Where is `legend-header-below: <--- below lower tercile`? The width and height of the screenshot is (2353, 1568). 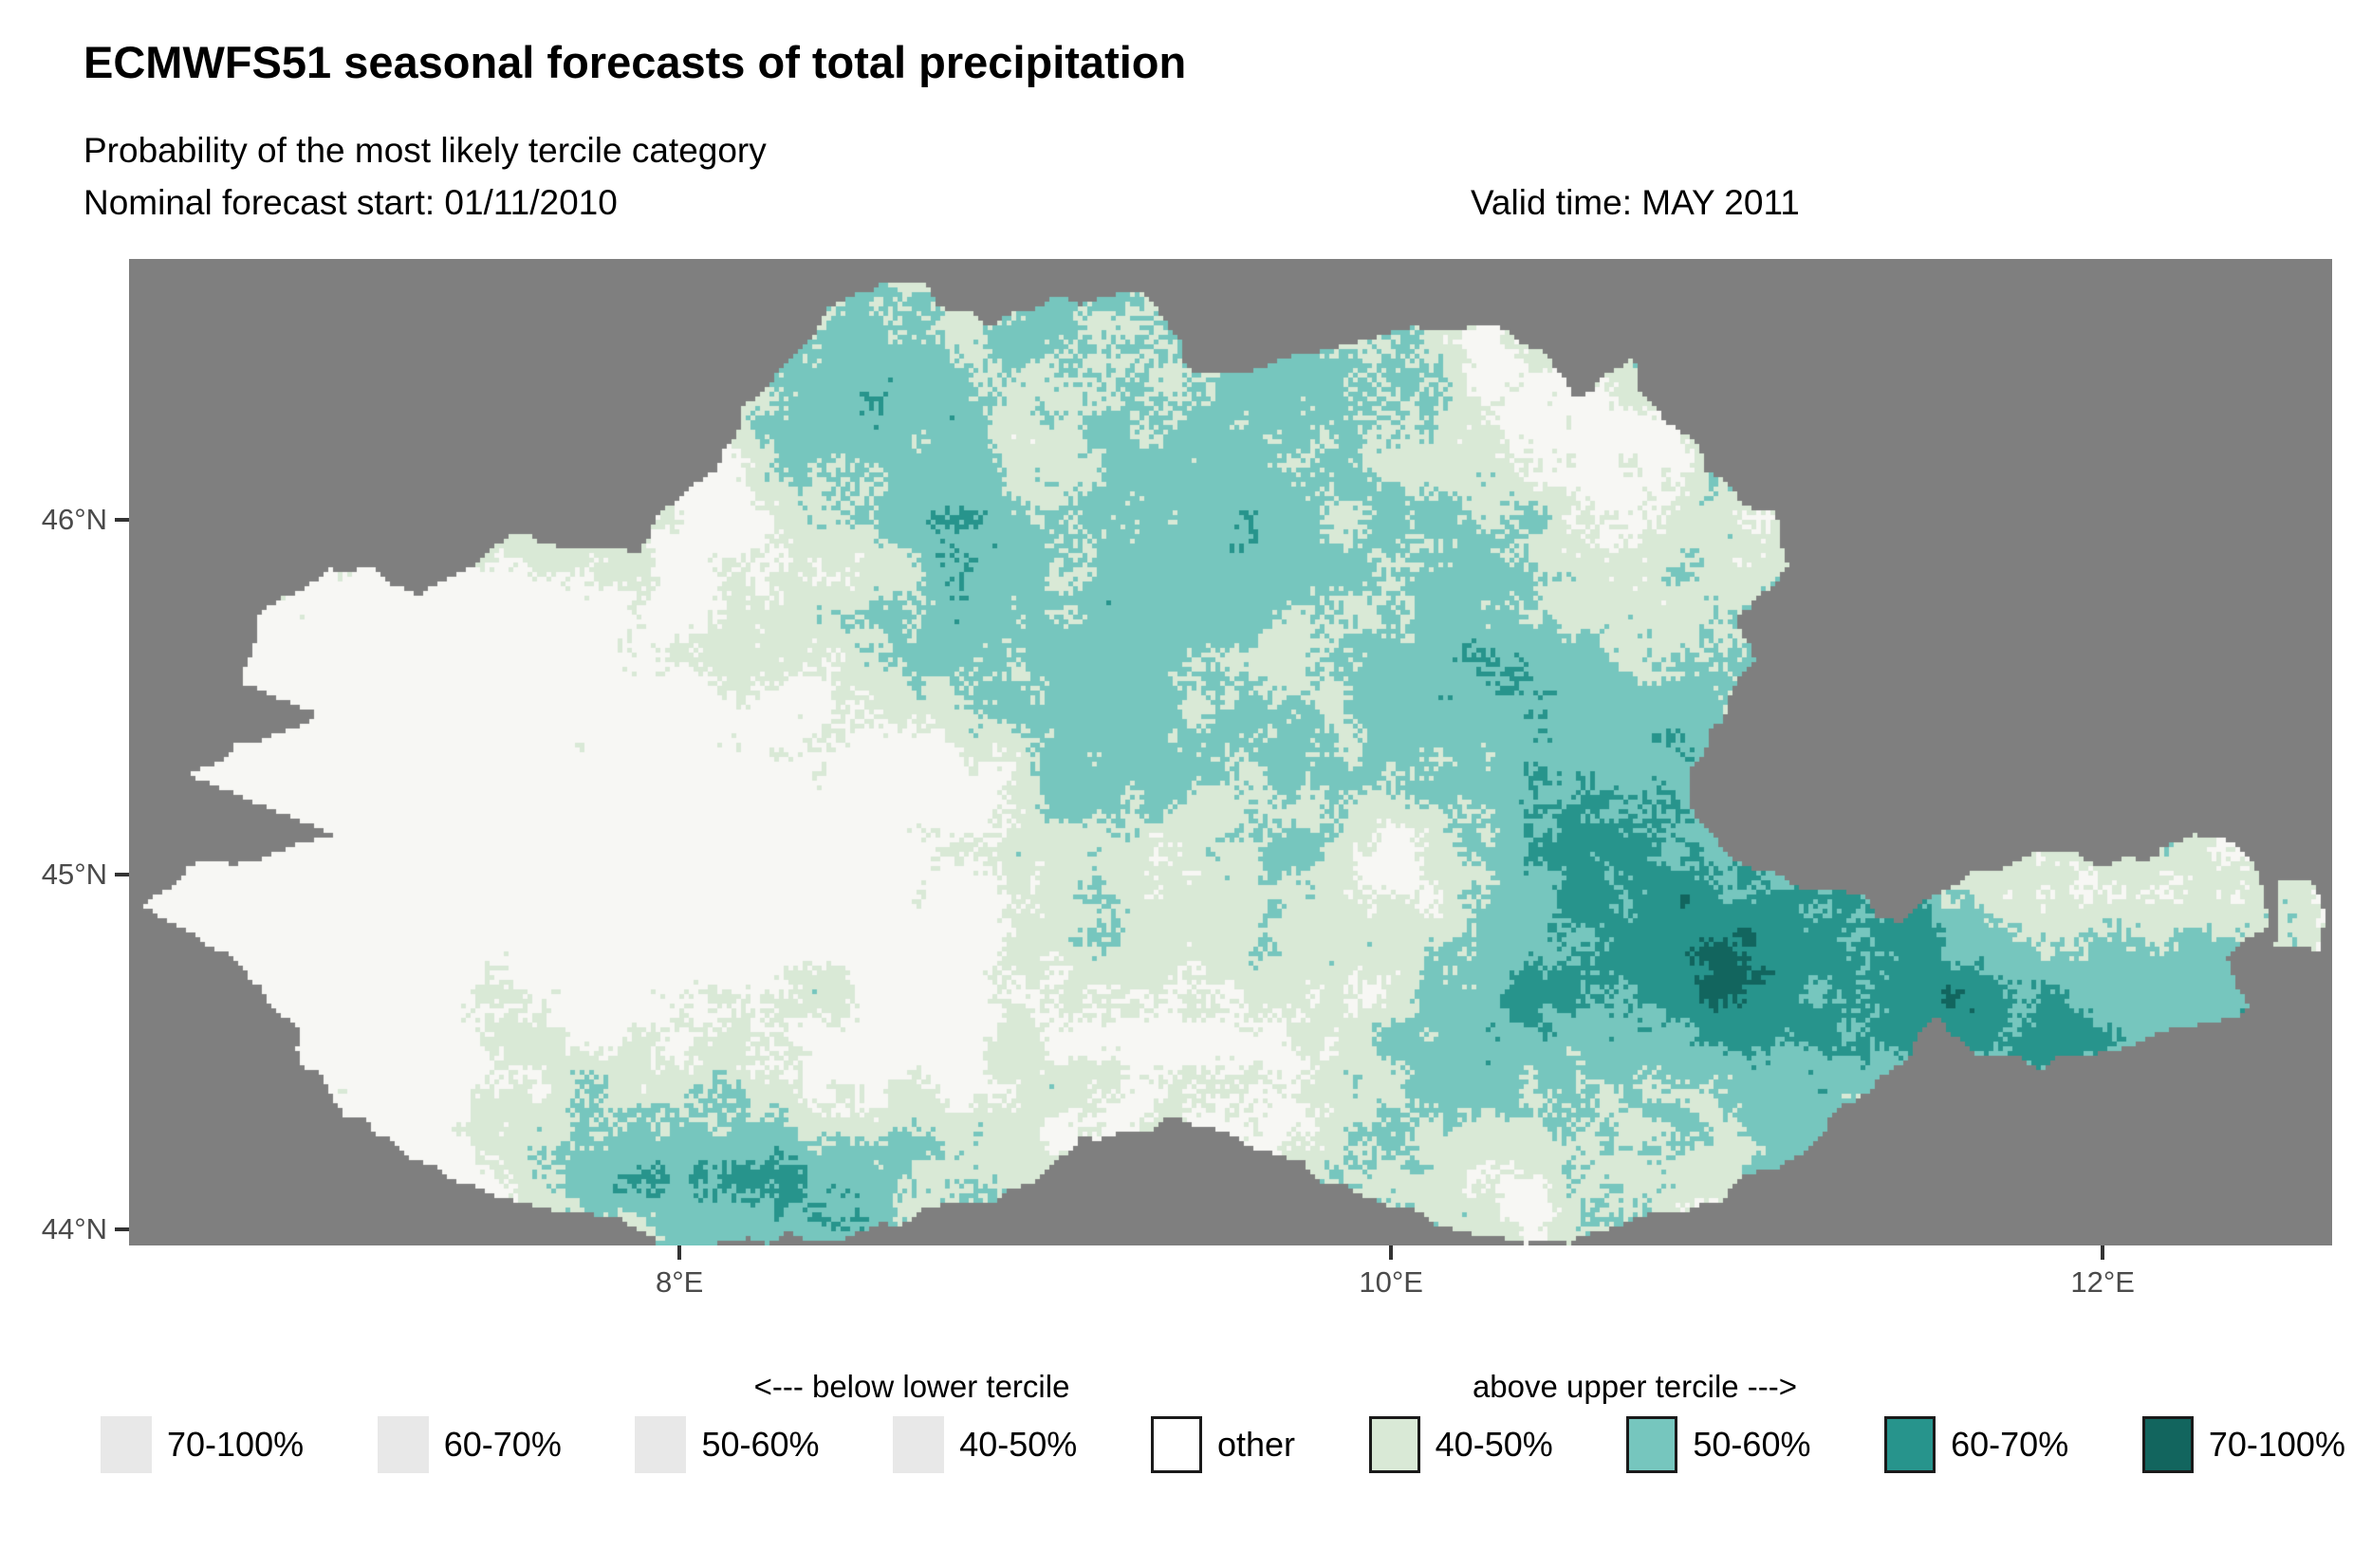 legend-header-below: <--- below lower tercile is located at coordinates (911, 1387).